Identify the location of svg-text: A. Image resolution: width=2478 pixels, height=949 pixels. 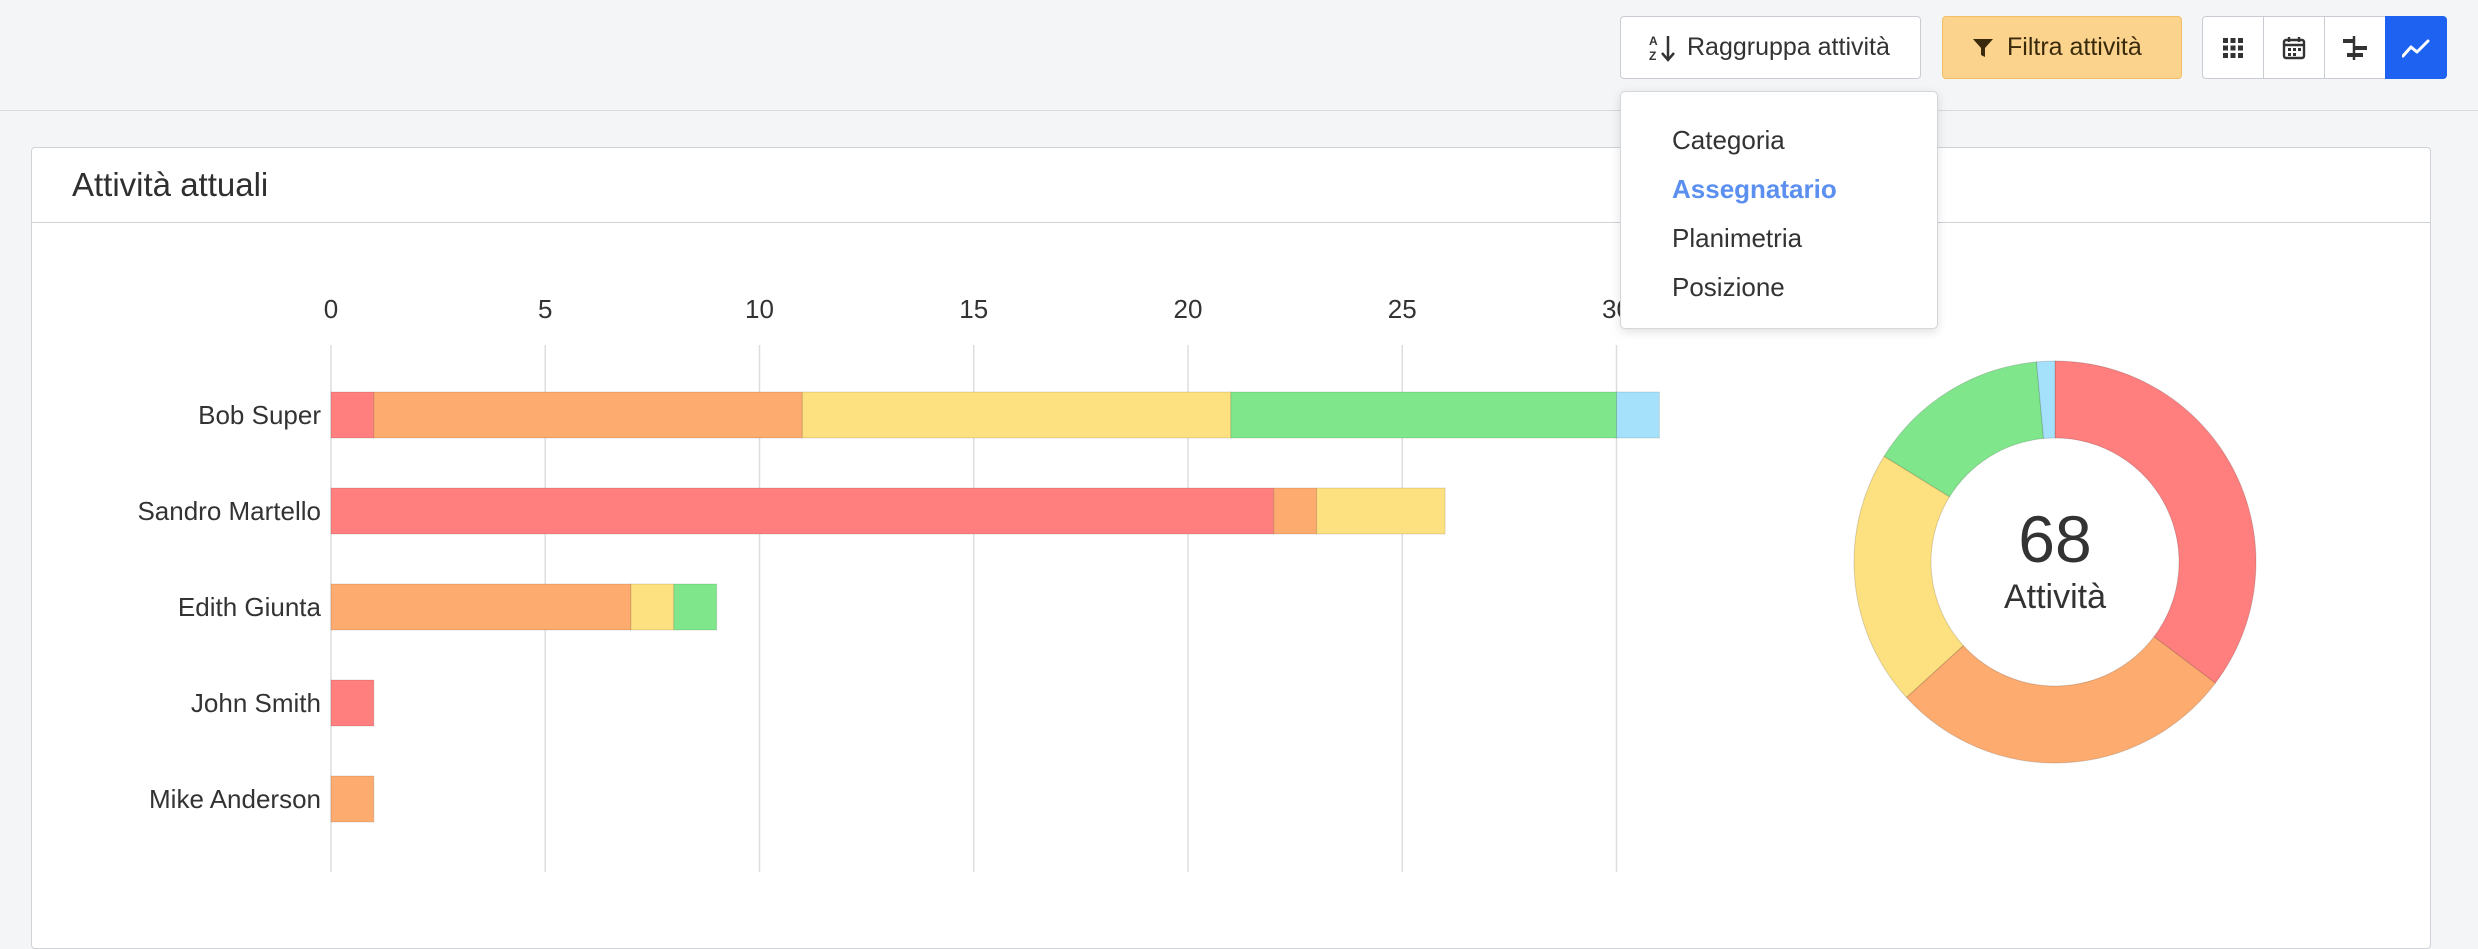
(1653, 41).